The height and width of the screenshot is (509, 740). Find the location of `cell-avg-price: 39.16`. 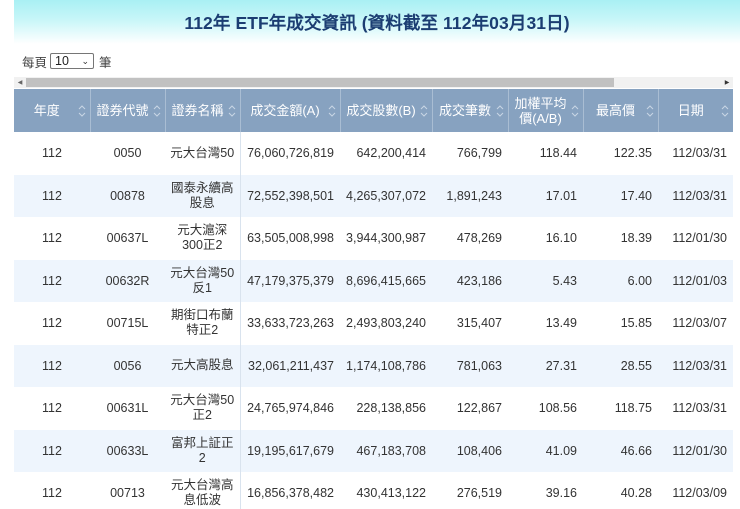

cell-avg-price: 39.16 is located at coordinates (561, 493).